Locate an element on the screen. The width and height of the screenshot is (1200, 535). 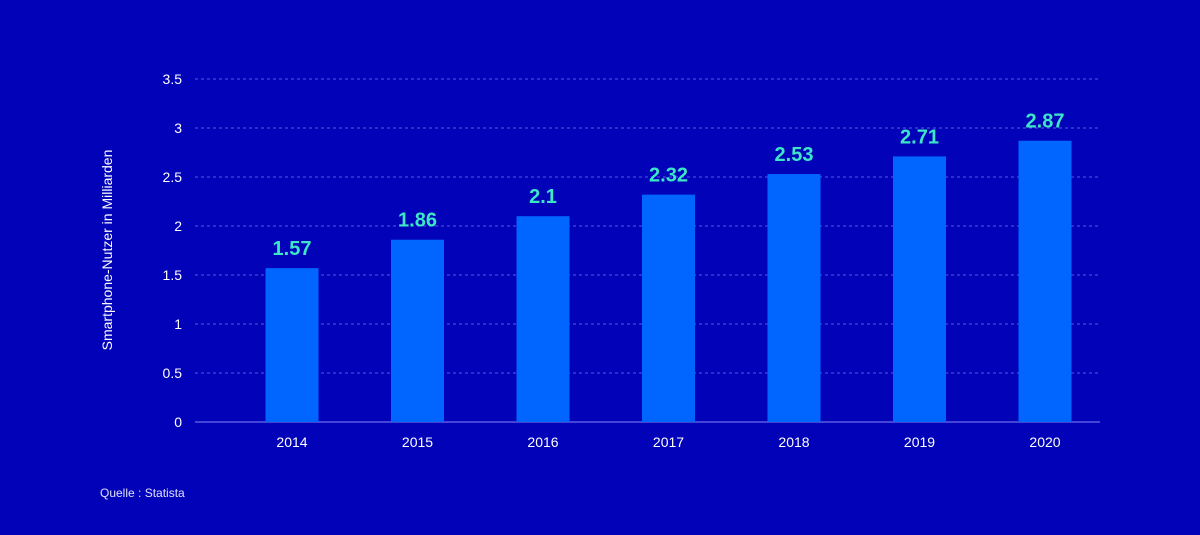
x-tick-label: 2017 is located at coordinates (668, 442).